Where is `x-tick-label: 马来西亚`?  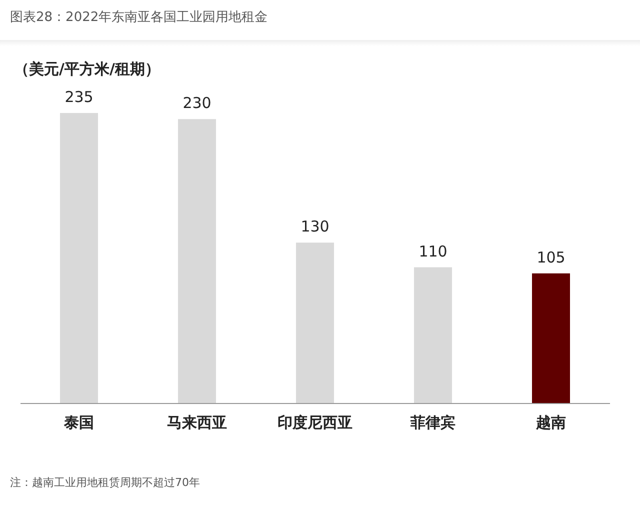 x-tick-label: 马来西亚 is located at coordinates (197, 423).